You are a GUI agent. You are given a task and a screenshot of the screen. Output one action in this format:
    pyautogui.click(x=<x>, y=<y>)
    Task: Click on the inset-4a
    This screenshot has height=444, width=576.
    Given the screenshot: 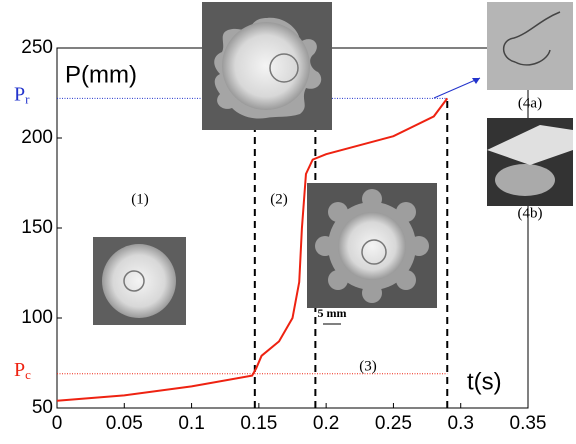 What is the action you would take?
    pyautogui.click(x=530, y=46)
    